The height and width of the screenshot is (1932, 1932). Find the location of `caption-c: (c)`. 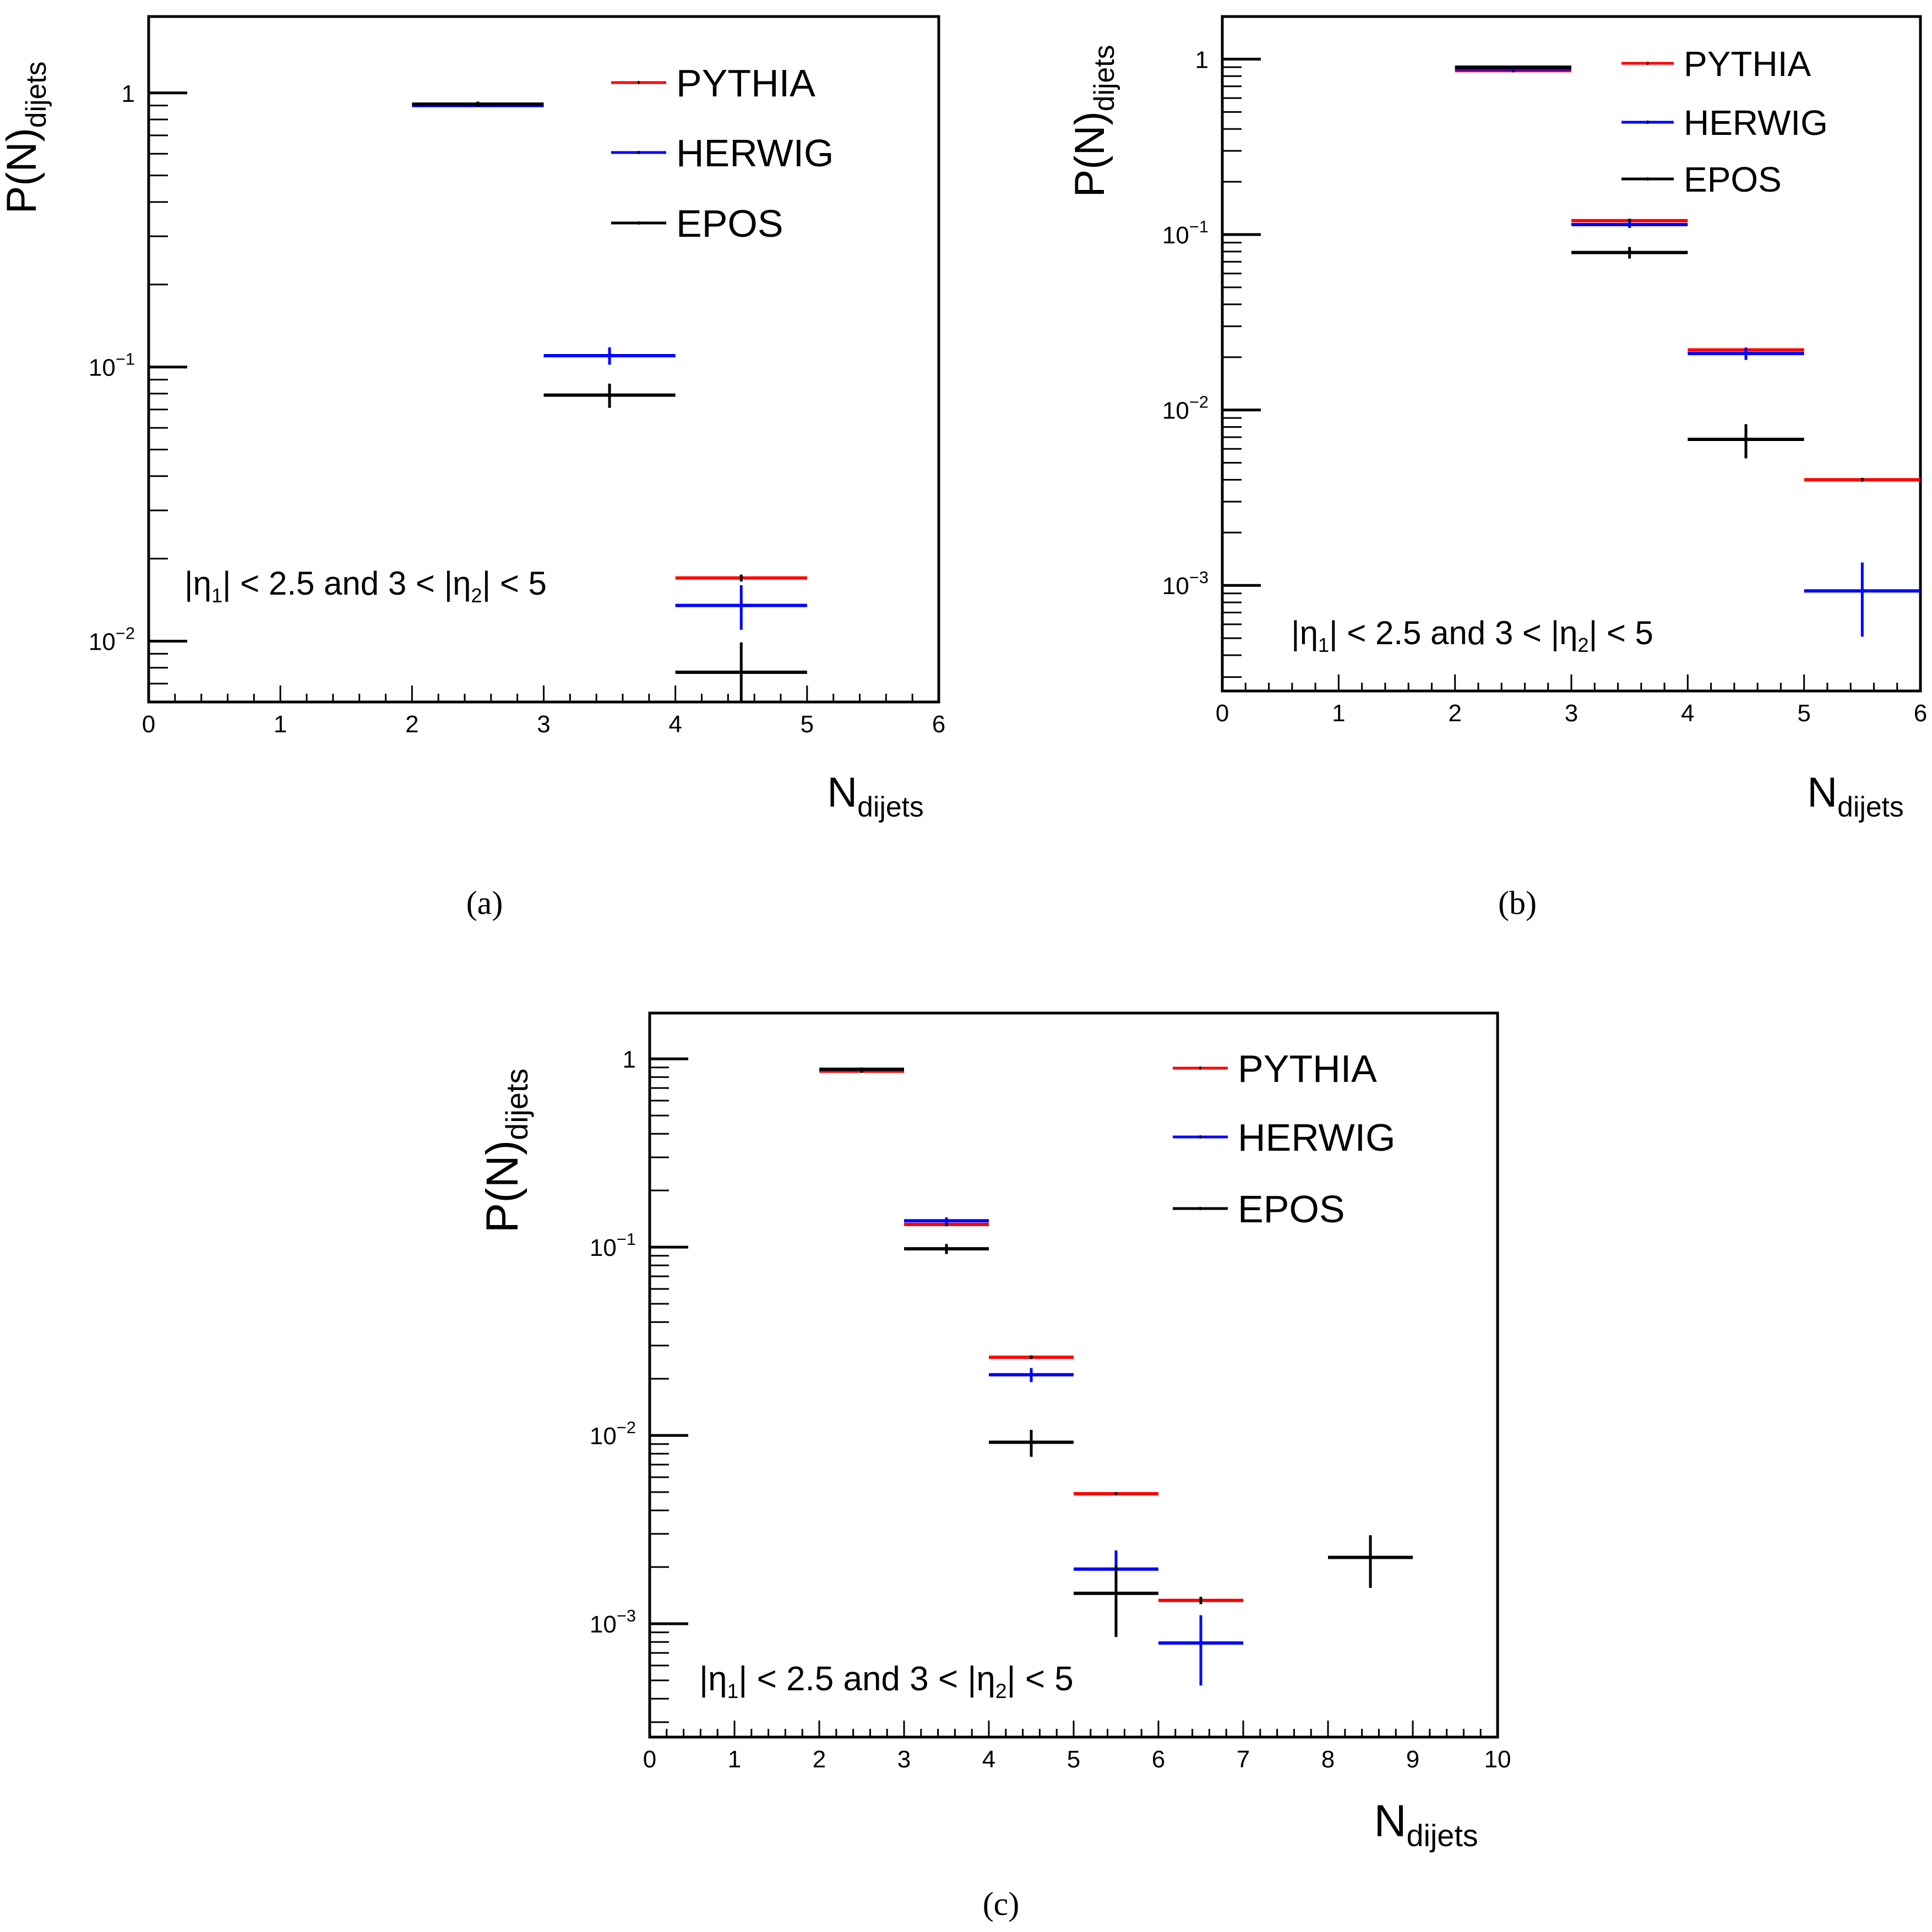

caption-c: (c) is located at coordinates (1002, 1904).